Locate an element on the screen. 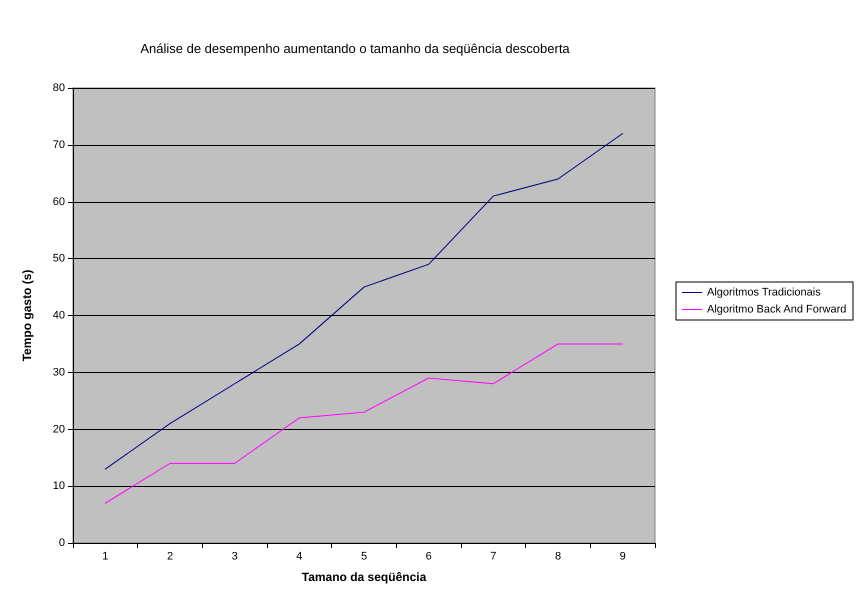 This screenshot has width=857, height=602. y-tick-label: 30 is located at coordinates (58, 372).